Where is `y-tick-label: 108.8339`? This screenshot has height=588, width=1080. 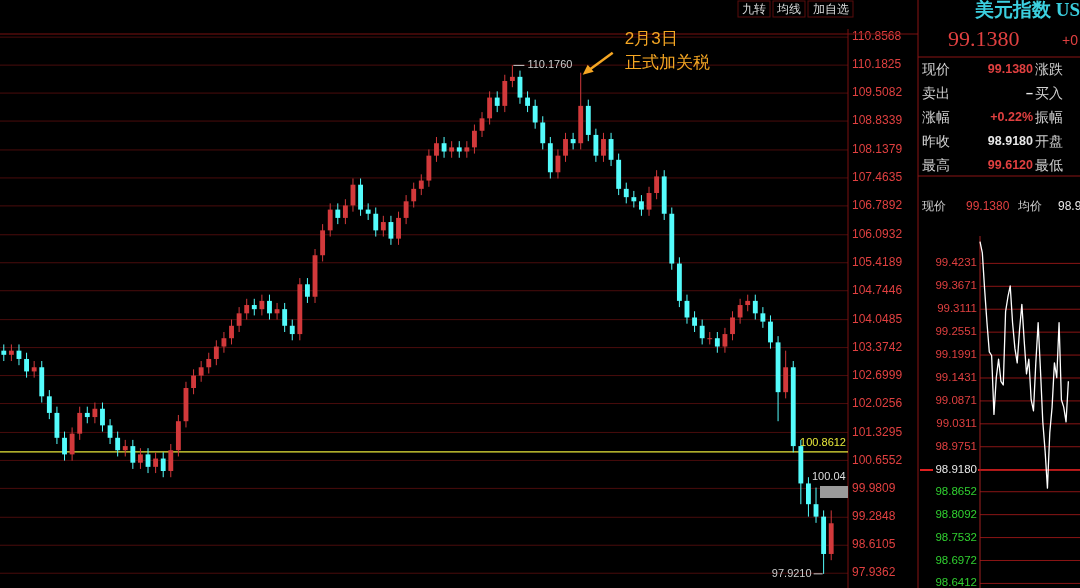
y-tick-label: 108.8339 is located at coordinates (877, 120).